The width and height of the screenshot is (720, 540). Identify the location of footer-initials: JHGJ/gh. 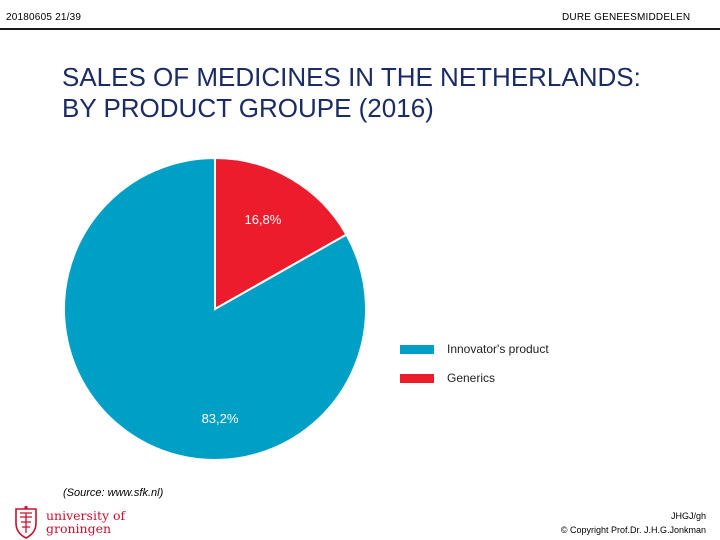
(688, 516).